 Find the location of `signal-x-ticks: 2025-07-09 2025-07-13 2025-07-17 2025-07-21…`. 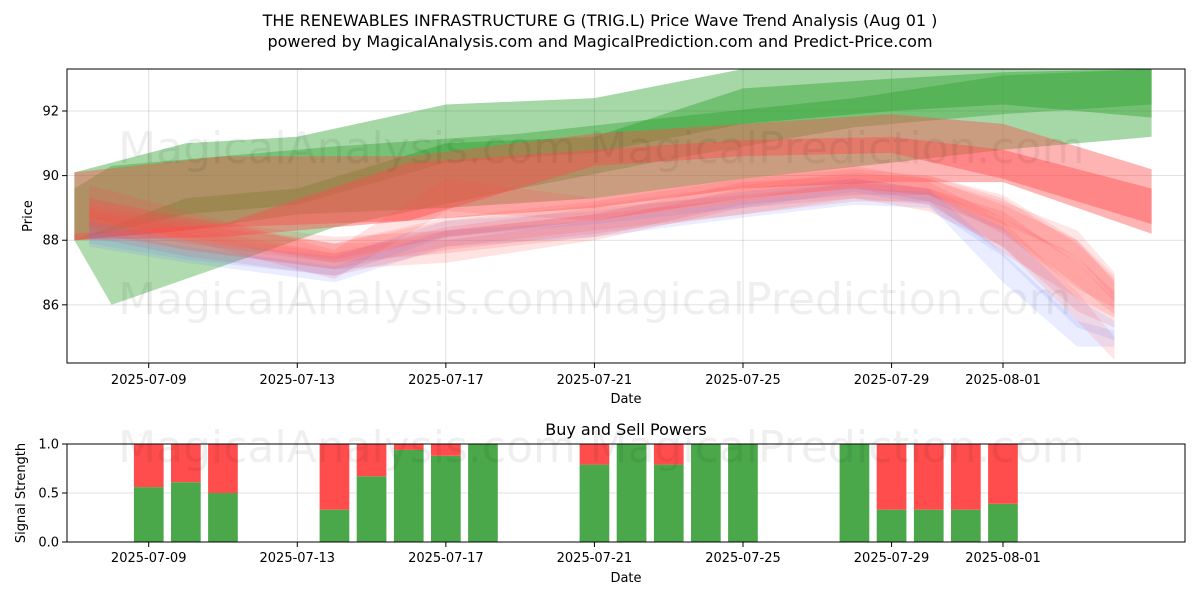

signal-x-ticks: 2025-07-09 2025-07-13 2025-07-17 2025-07-21… is located at coordinates (576, 554).